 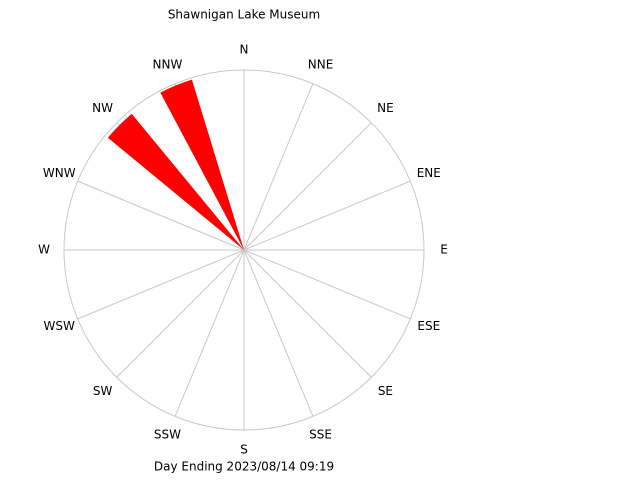 What do you see at coordinates (59, 326) in the screenshot?
I see `direction-label: WSW` at bounding box center [59, 326].